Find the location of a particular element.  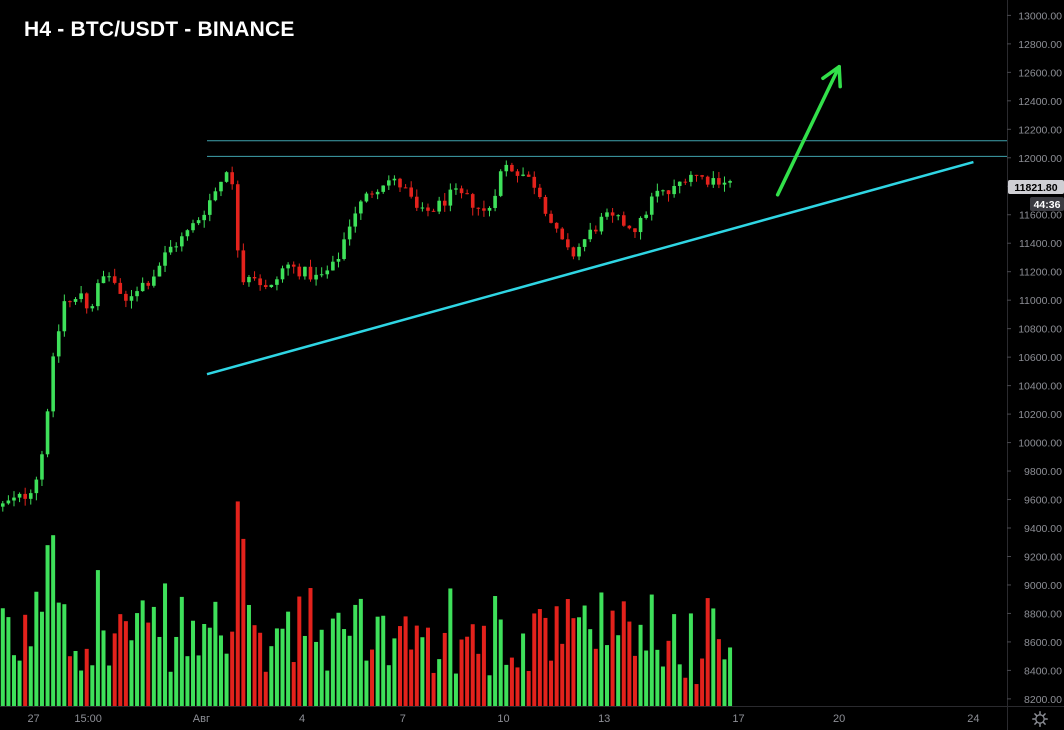

y-tick-label: 10400.00 is located at coordinates (1040, 387).